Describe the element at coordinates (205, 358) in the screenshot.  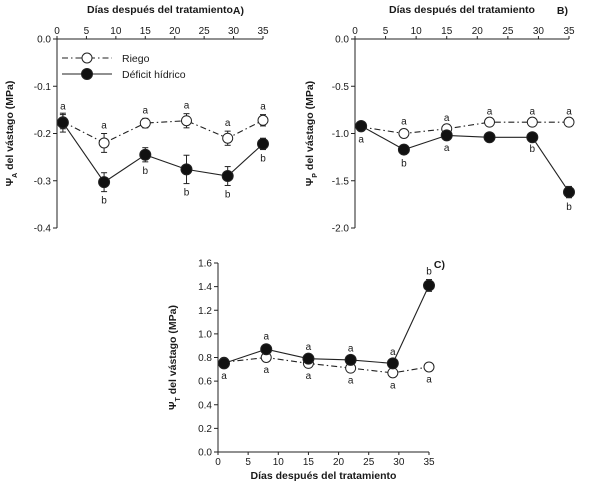
I see `y-tick-label: 0.8` at that location.